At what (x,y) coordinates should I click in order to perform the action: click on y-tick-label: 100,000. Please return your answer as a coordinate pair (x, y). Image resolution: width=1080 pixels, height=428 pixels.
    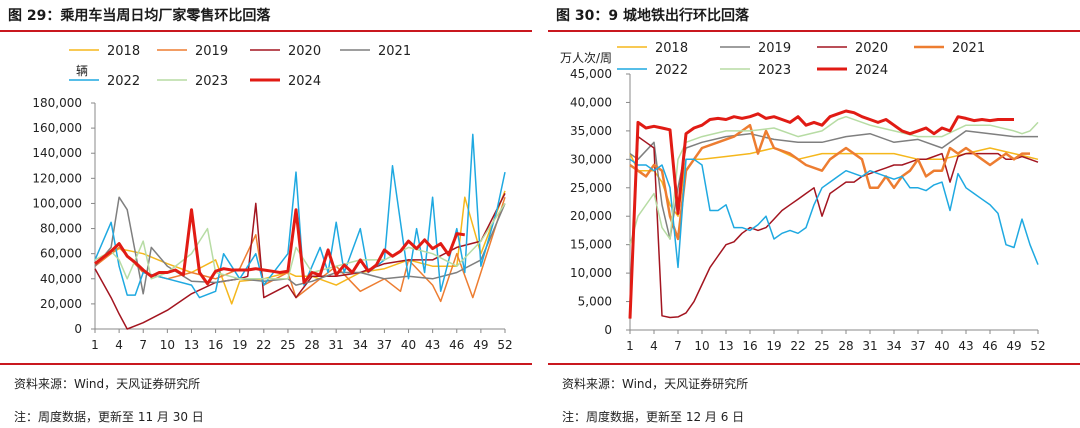
    Looking at the image, I should click on (57, 203).